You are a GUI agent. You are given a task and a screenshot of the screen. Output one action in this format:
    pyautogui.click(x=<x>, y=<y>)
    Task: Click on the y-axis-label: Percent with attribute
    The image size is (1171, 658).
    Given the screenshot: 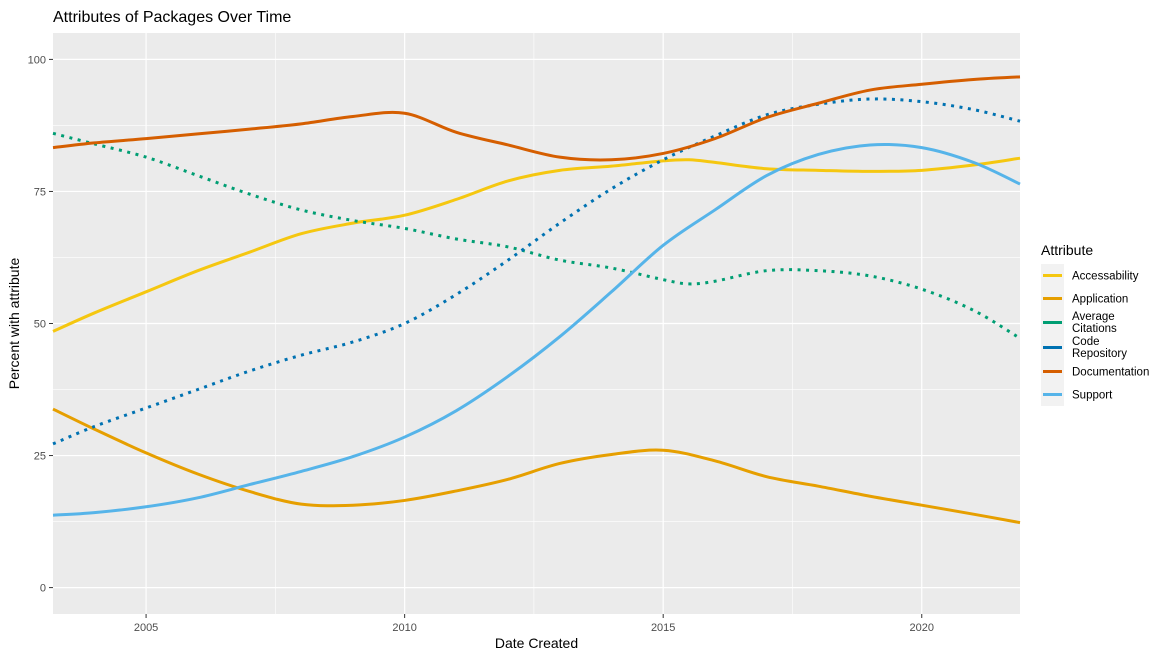 What is the action you would take?
    pyautogui.click(x=14, y=324)
    